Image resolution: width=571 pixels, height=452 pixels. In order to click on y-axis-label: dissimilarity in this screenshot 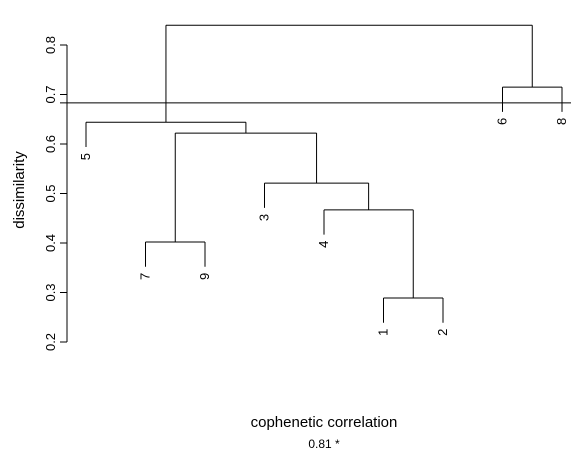, I will do `click(19, 190)`.